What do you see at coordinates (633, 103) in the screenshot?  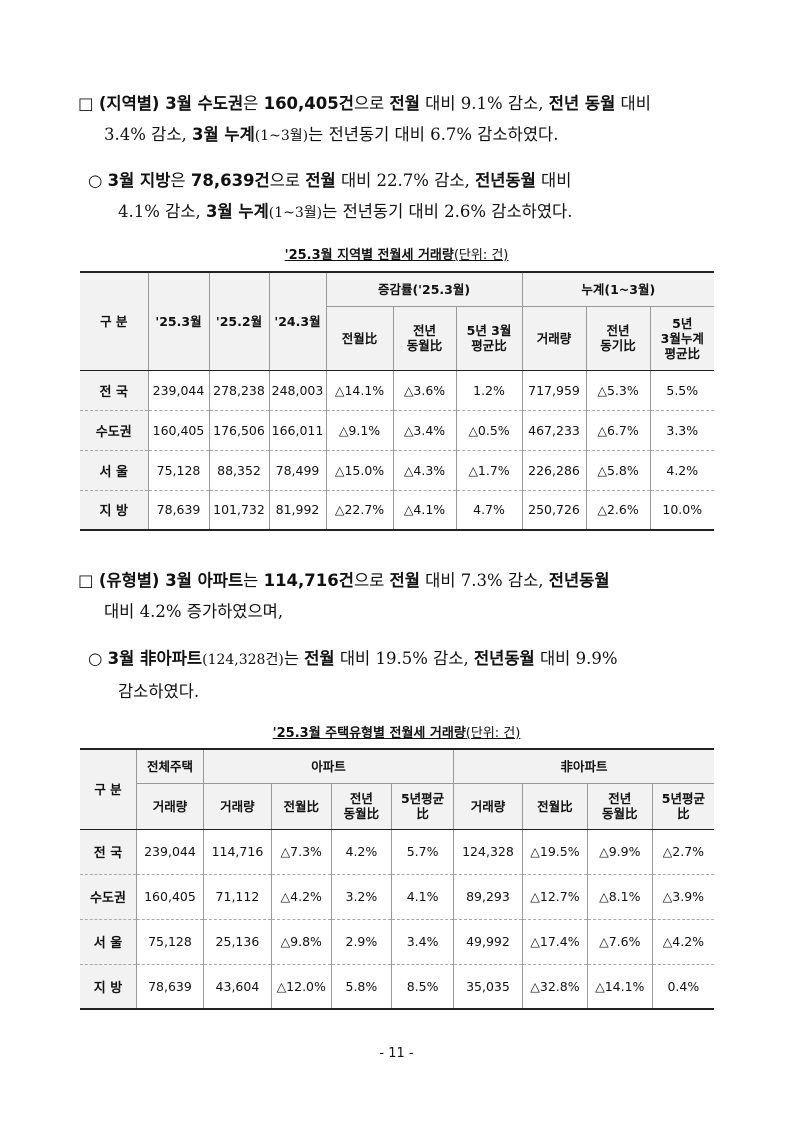 I see `text-run: 대비` at bounding box center [633, 103].